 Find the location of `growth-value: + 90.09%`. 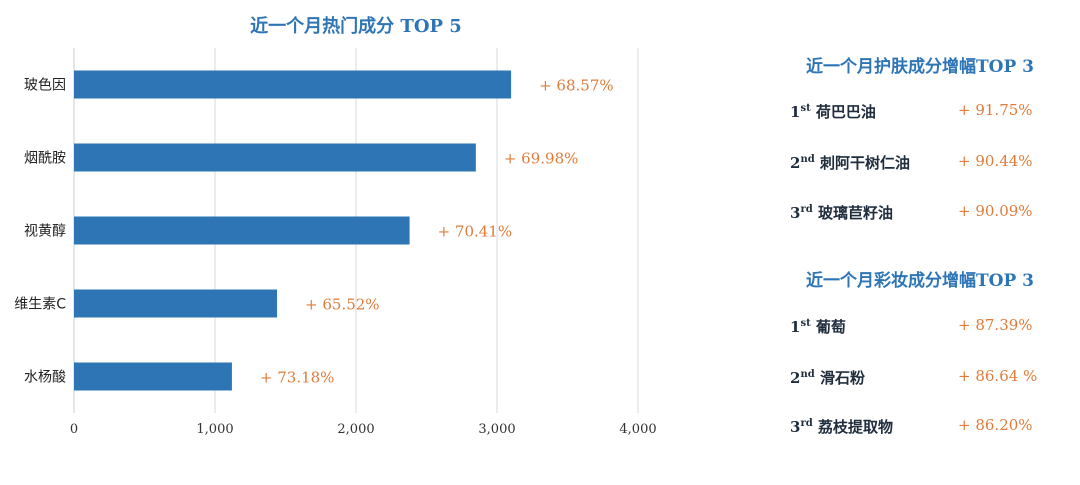

growth-value: + 90.09% is located at coordinates (995, 211).